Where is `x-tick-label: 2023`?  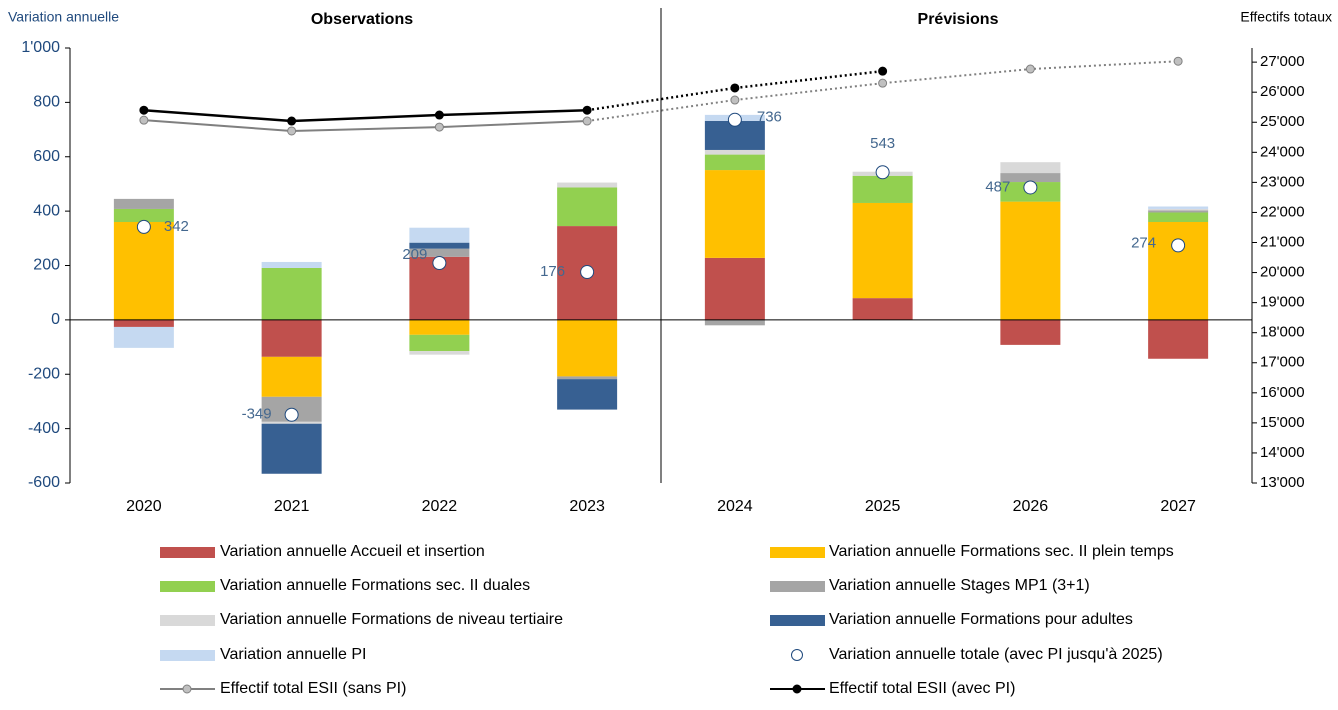
x-tick-label: 2023 is located at coordinates (587, 506).